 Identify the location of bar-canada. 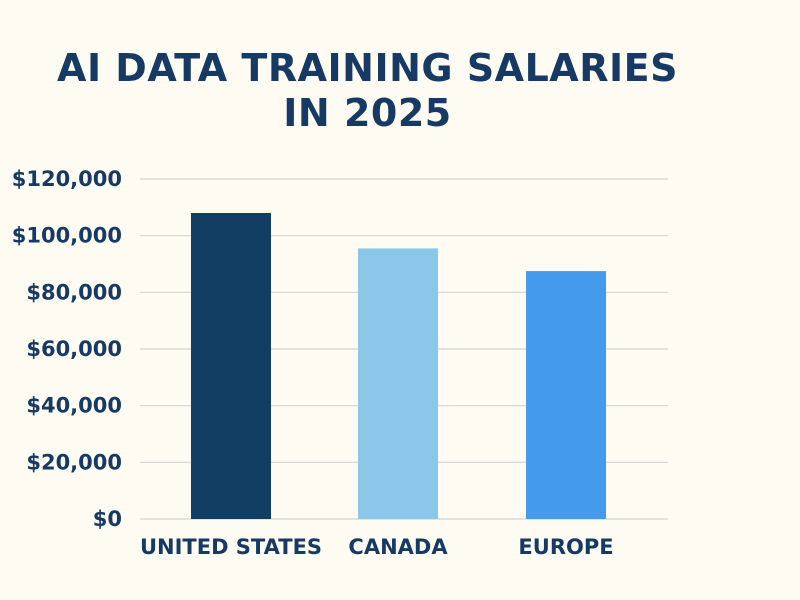
(398, 383).